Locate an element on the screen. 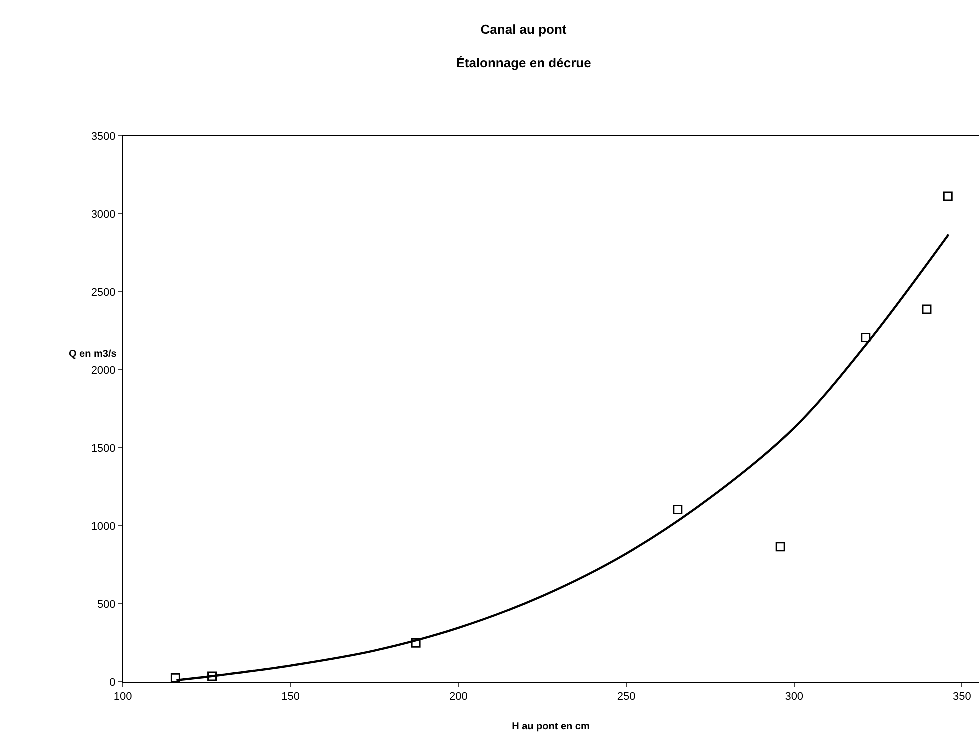 The width and height of the screenshot is (979, 753). y-tick-label: 1500 is located at coordinates (103, 448).